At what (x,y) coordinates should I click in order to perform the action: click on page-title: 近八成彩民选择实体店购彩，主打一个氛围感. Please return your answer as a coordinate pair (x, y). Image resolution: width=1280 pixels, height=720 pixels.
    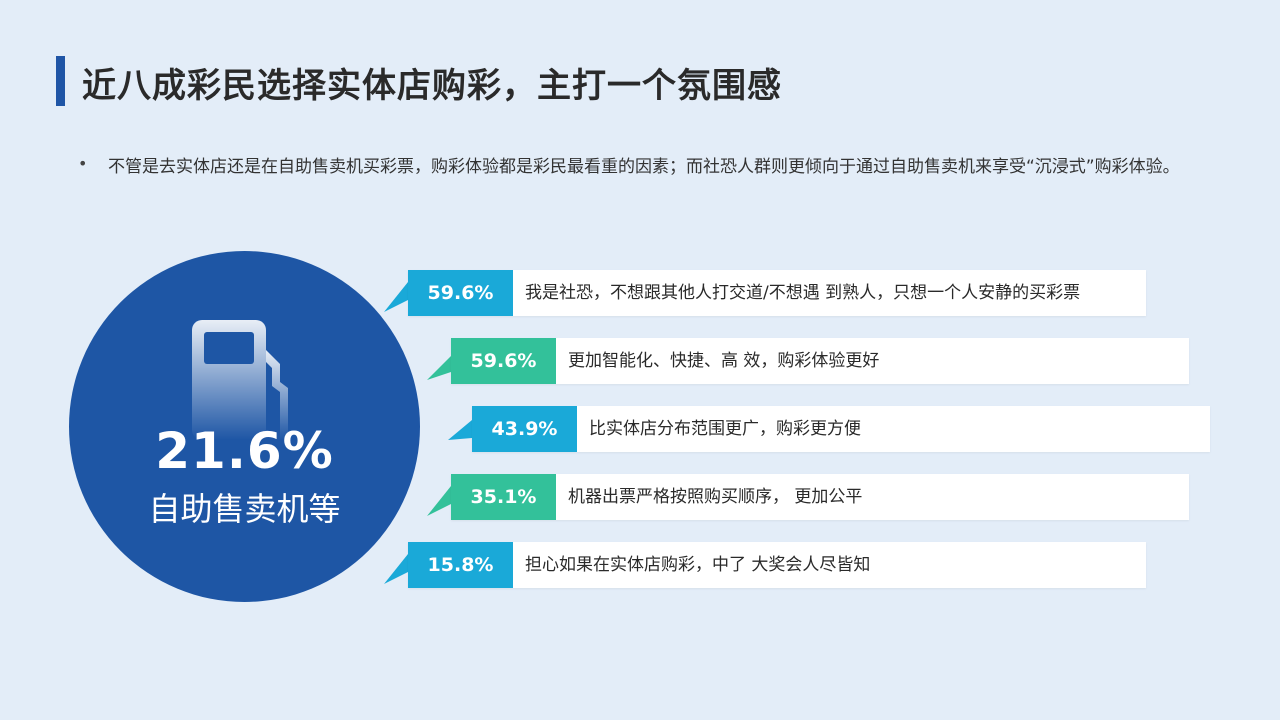
    Looking at the image, I should click on (432, 86).